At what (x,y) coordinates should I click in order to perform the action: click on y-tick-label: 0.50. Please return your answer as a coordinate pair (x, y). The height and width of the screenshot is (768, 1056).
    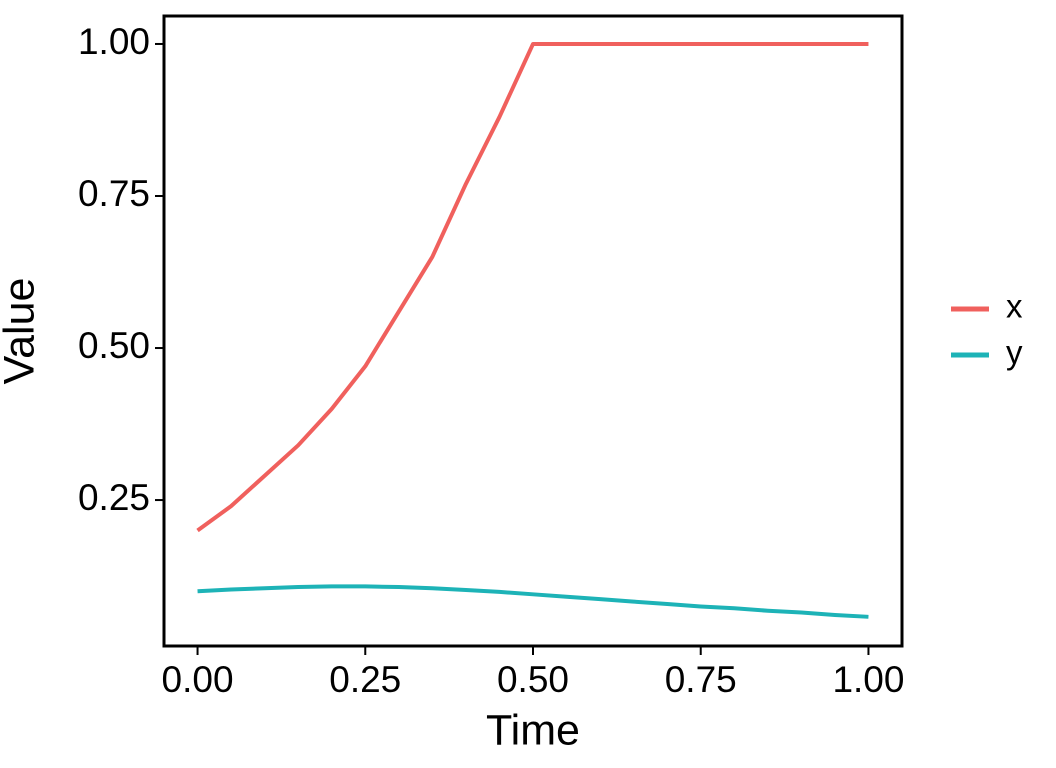
    Looking at the image, I should click on (114, 345).